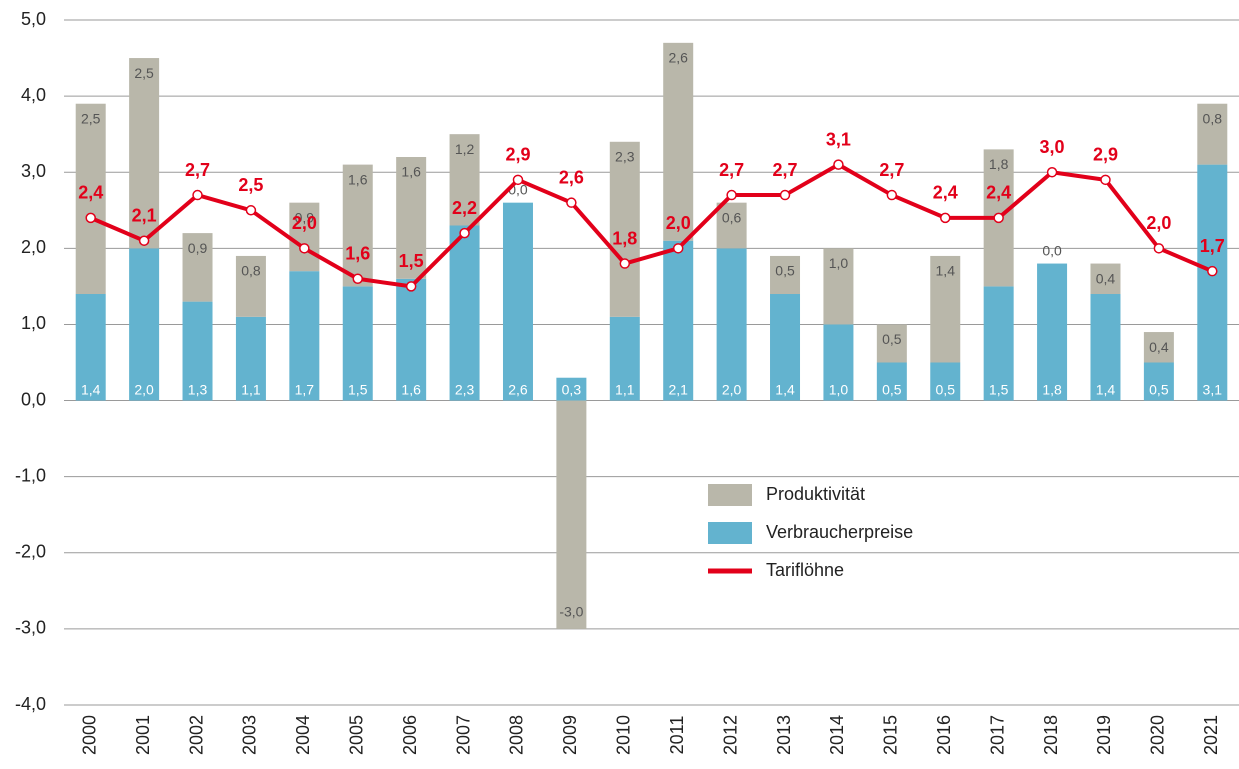 This screenshot has width=1239, height=769. I want to click on data-label: 0,6, so click(732, 217).